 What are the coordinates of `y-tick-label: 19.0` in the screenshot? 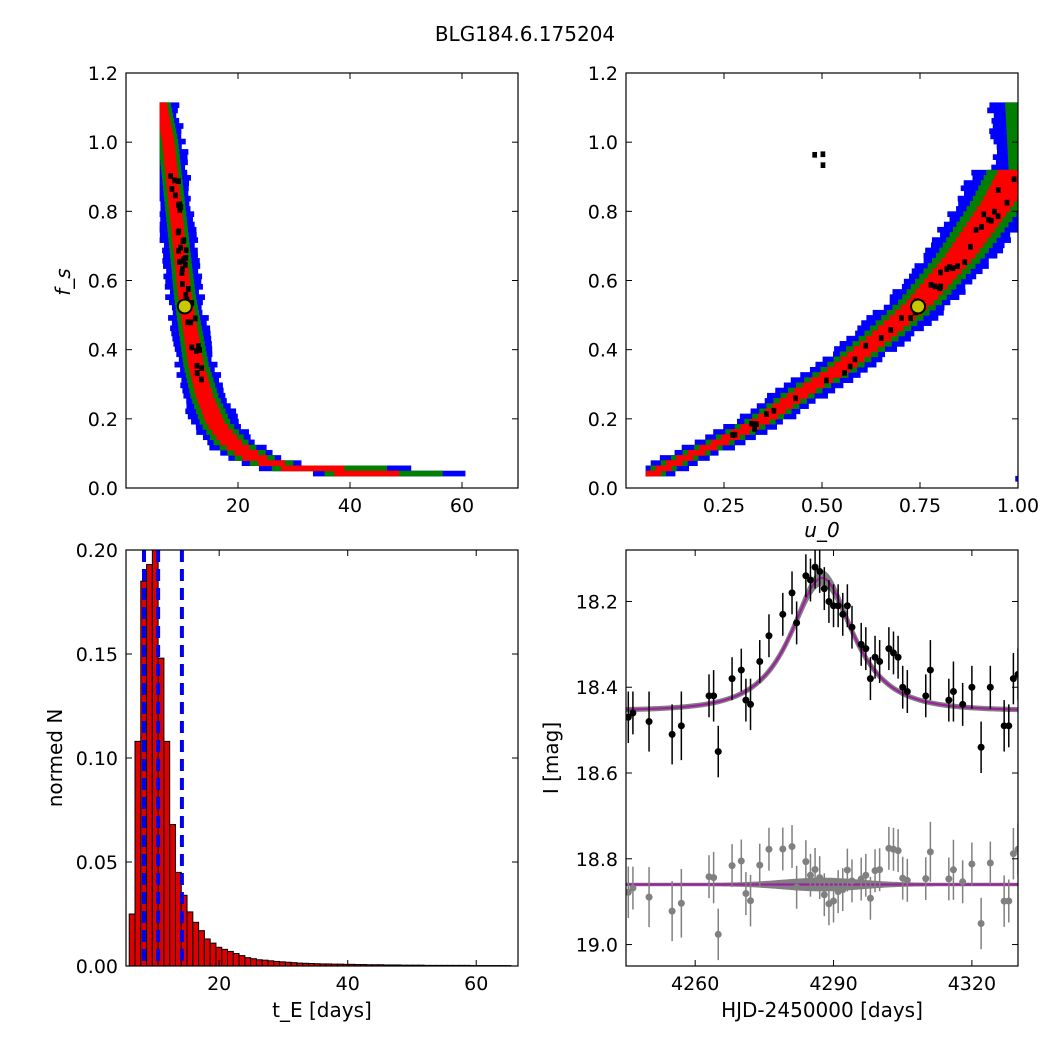 It's located at (597, 946).